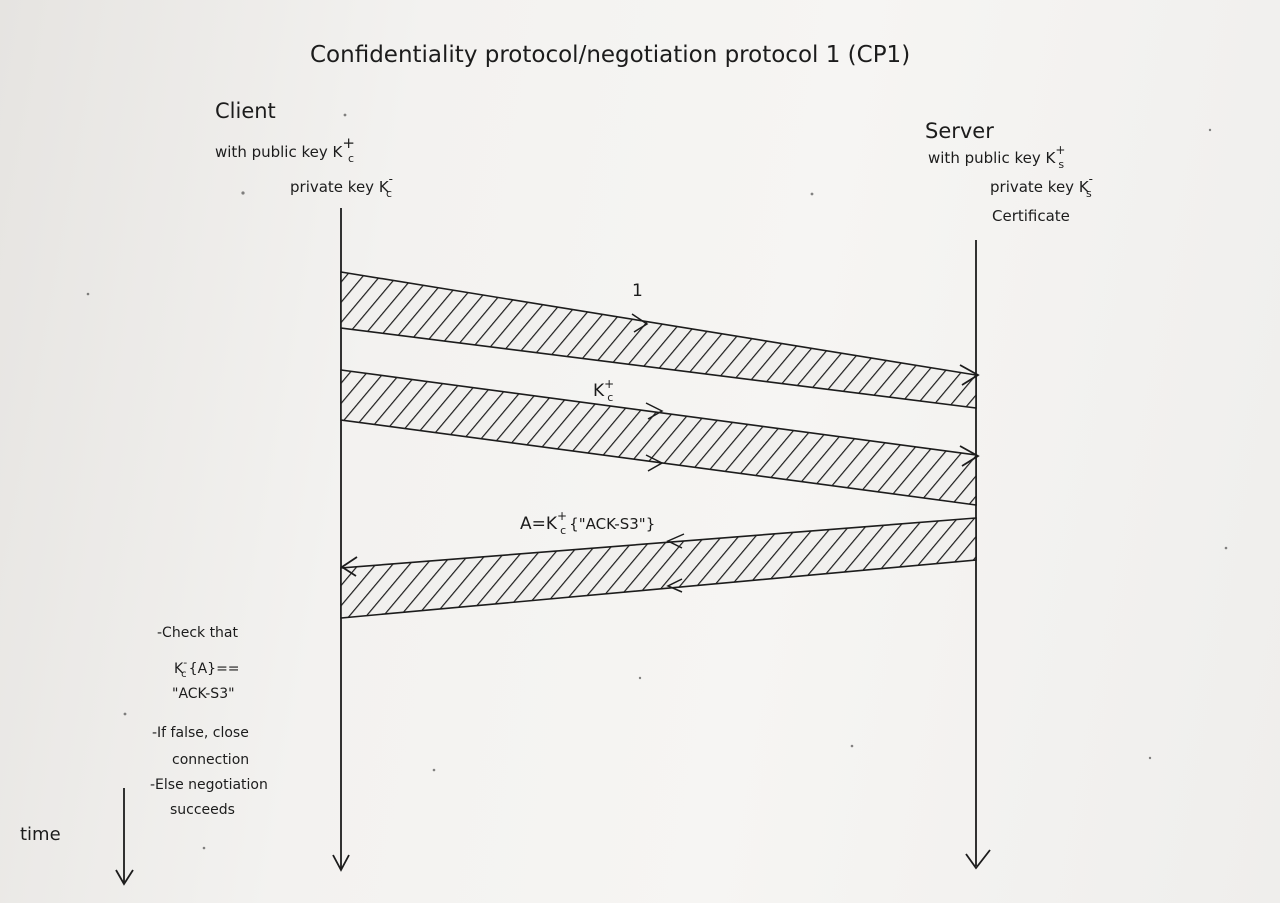  What do you see at coordinates (202, 810) in the screenshot?
I see `note-succeeds: succeeds` at bounding box center [202, 810].